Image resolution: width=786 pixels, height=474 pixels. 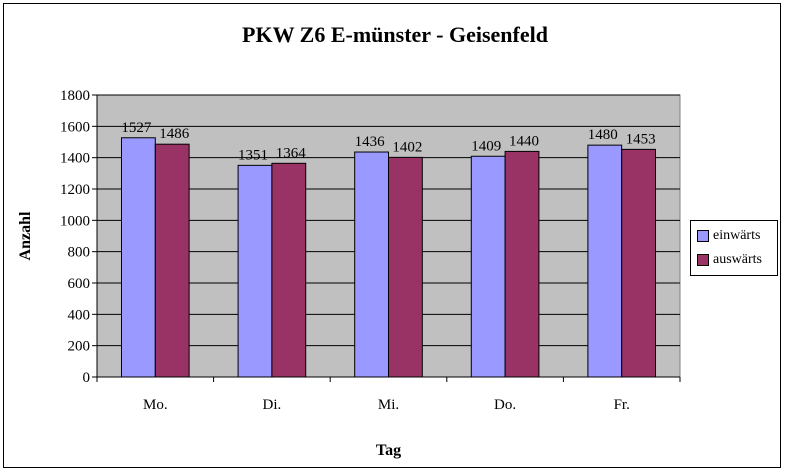 What do you see at coordinates (622, 405) in the screenshot?
I see `x-tick-label: Fr.` at bounding box center [622, 405].